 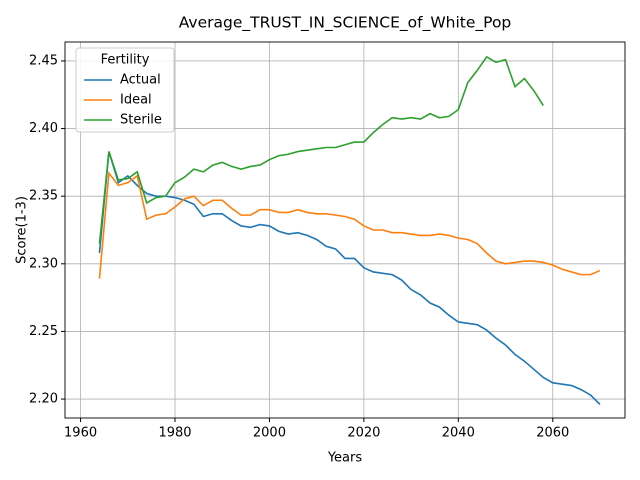 I want to click on chart-title: Average_TRUST_IN_SCIENCE_of_White_Pop, so click(x=345, y=23).